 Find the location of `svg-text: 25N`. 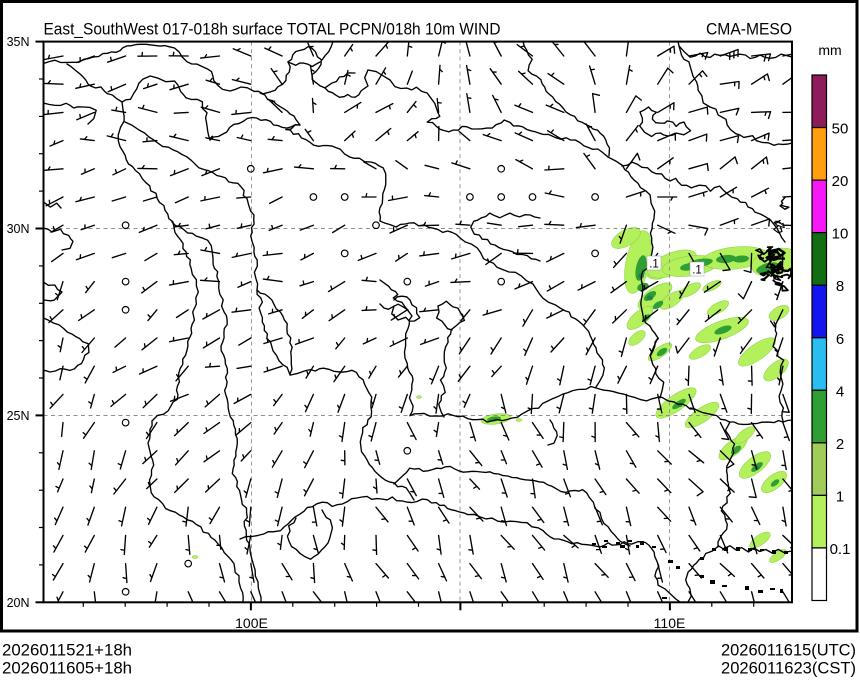

svg-text: 25N is located at coordinates (18, 416).